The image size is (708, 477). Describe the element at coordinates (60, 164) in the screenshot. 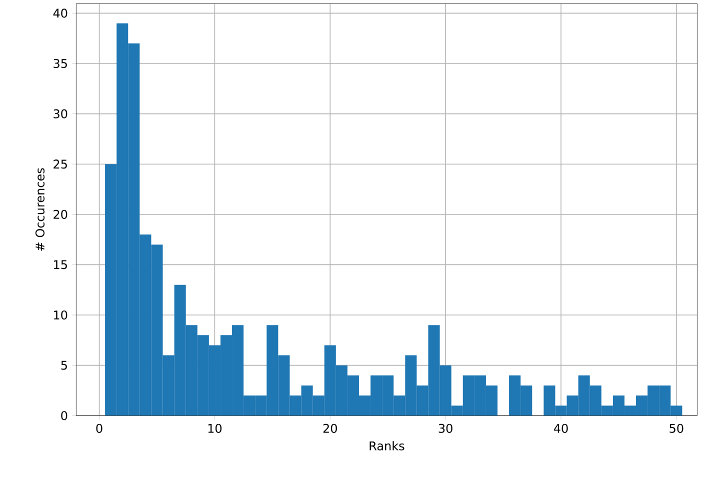

I see `y-tick-label: 25` at that location.